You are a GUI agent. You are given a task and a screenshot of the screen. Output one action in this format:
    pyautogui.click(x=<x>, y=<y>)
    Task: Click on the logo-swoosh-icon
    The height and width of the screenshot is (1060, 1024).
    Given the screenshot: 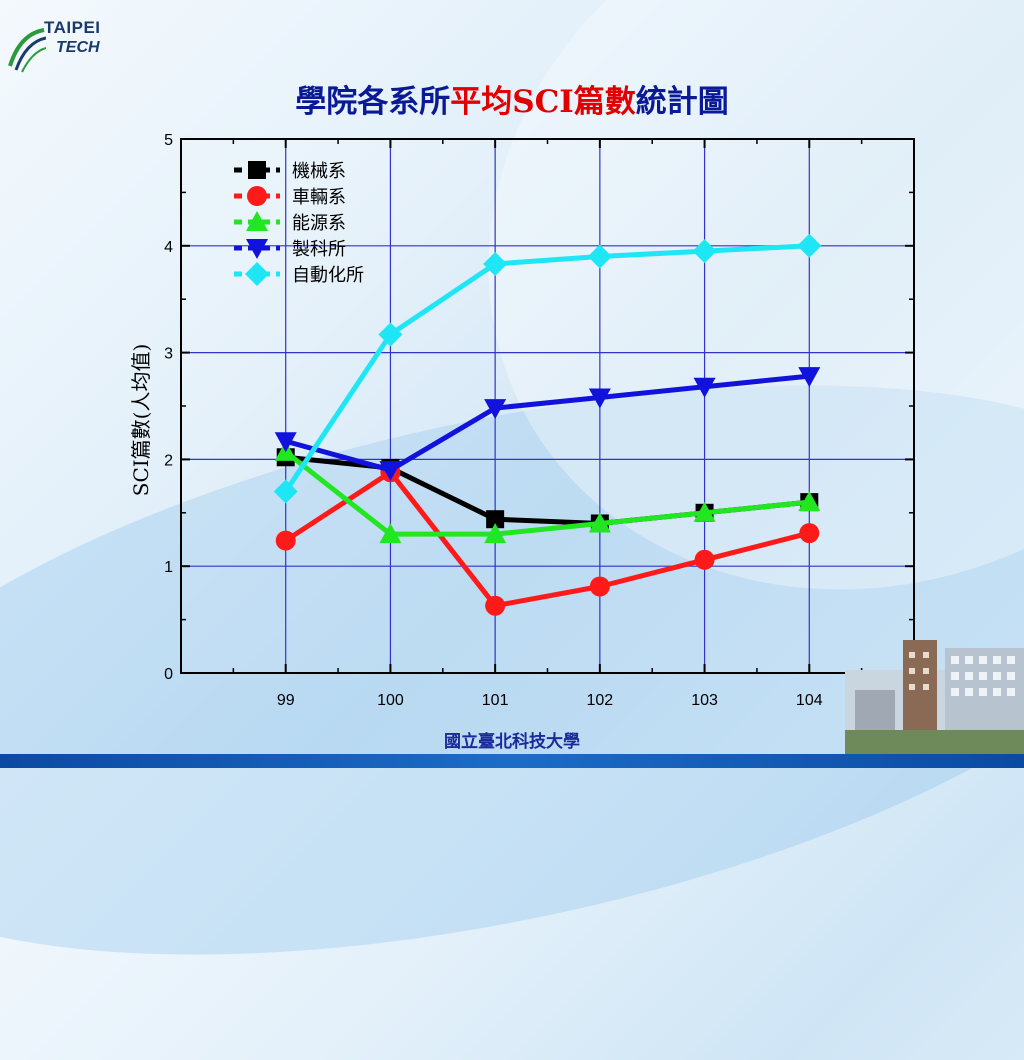 What is the action you would take?
    pyautogui.click(x=27, y=50)
    